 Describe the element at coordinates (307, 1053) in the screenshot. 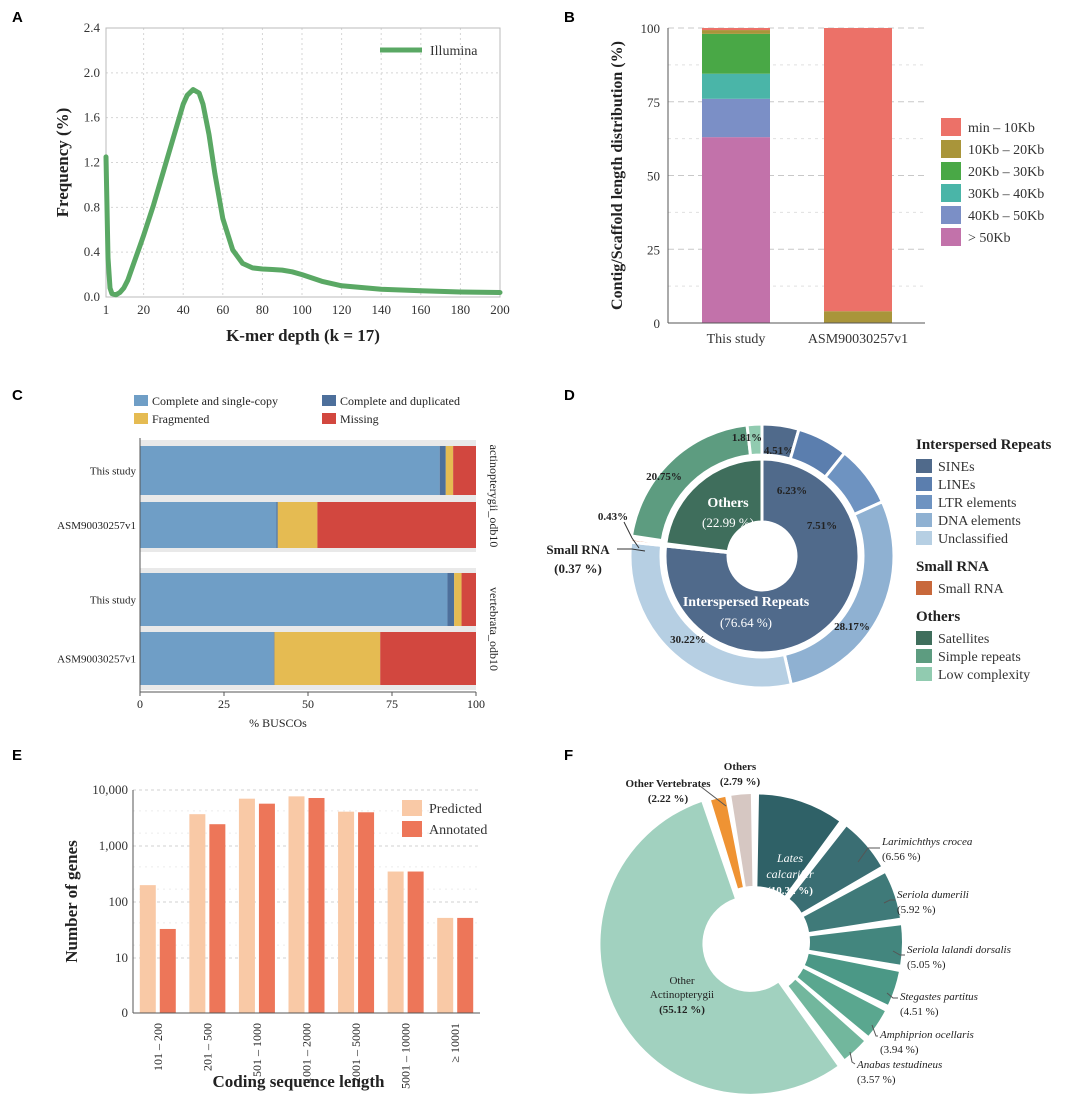

I see `x-tick-label: 1001 – 2000` at that location.